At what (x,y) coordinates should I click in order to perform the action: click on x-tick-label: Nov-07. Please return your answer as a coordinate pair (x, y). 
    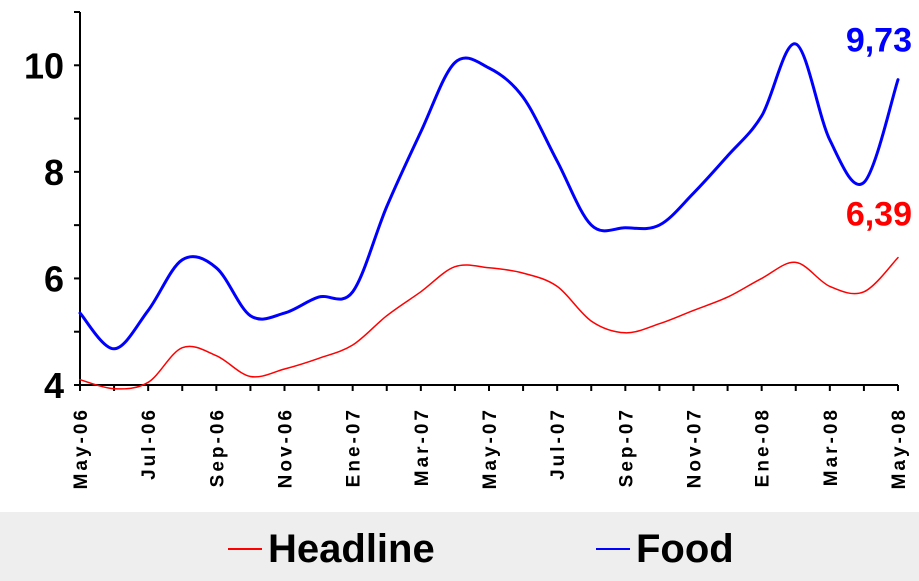
    Looking at the image, I should click on (695, 447).